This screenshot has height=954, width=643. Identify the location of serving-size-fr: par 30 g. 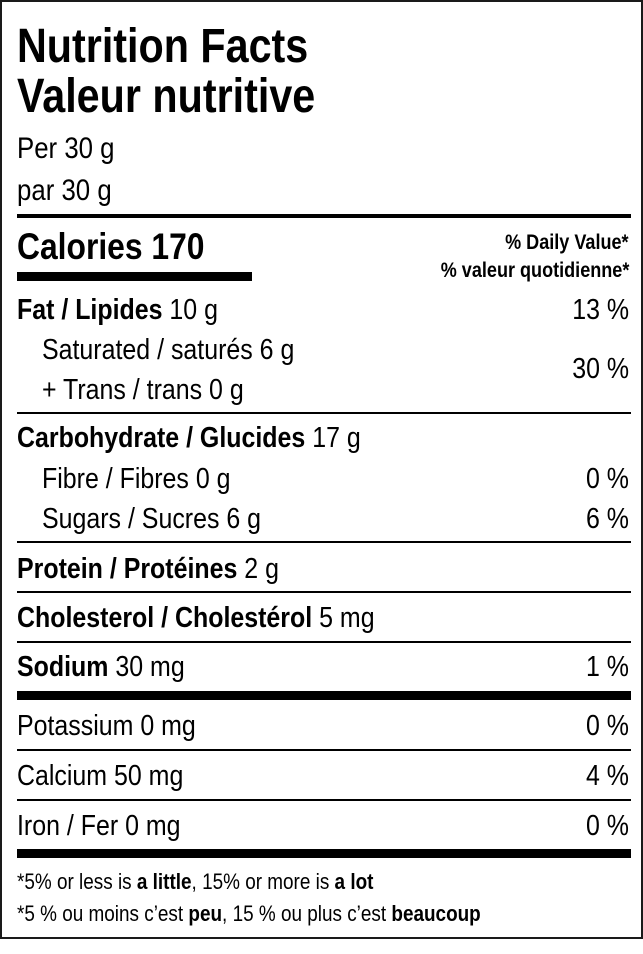
(64, 190).